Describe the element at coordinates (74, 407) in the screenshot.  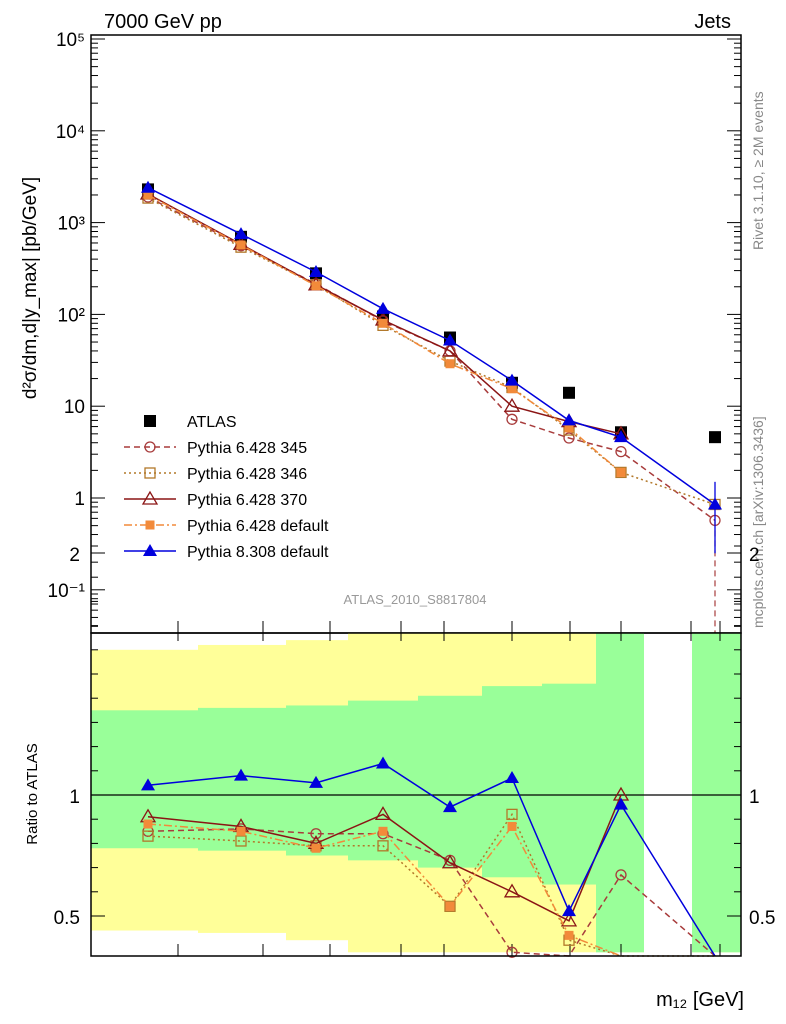
I see `main-ytick-label: 10` at that location.